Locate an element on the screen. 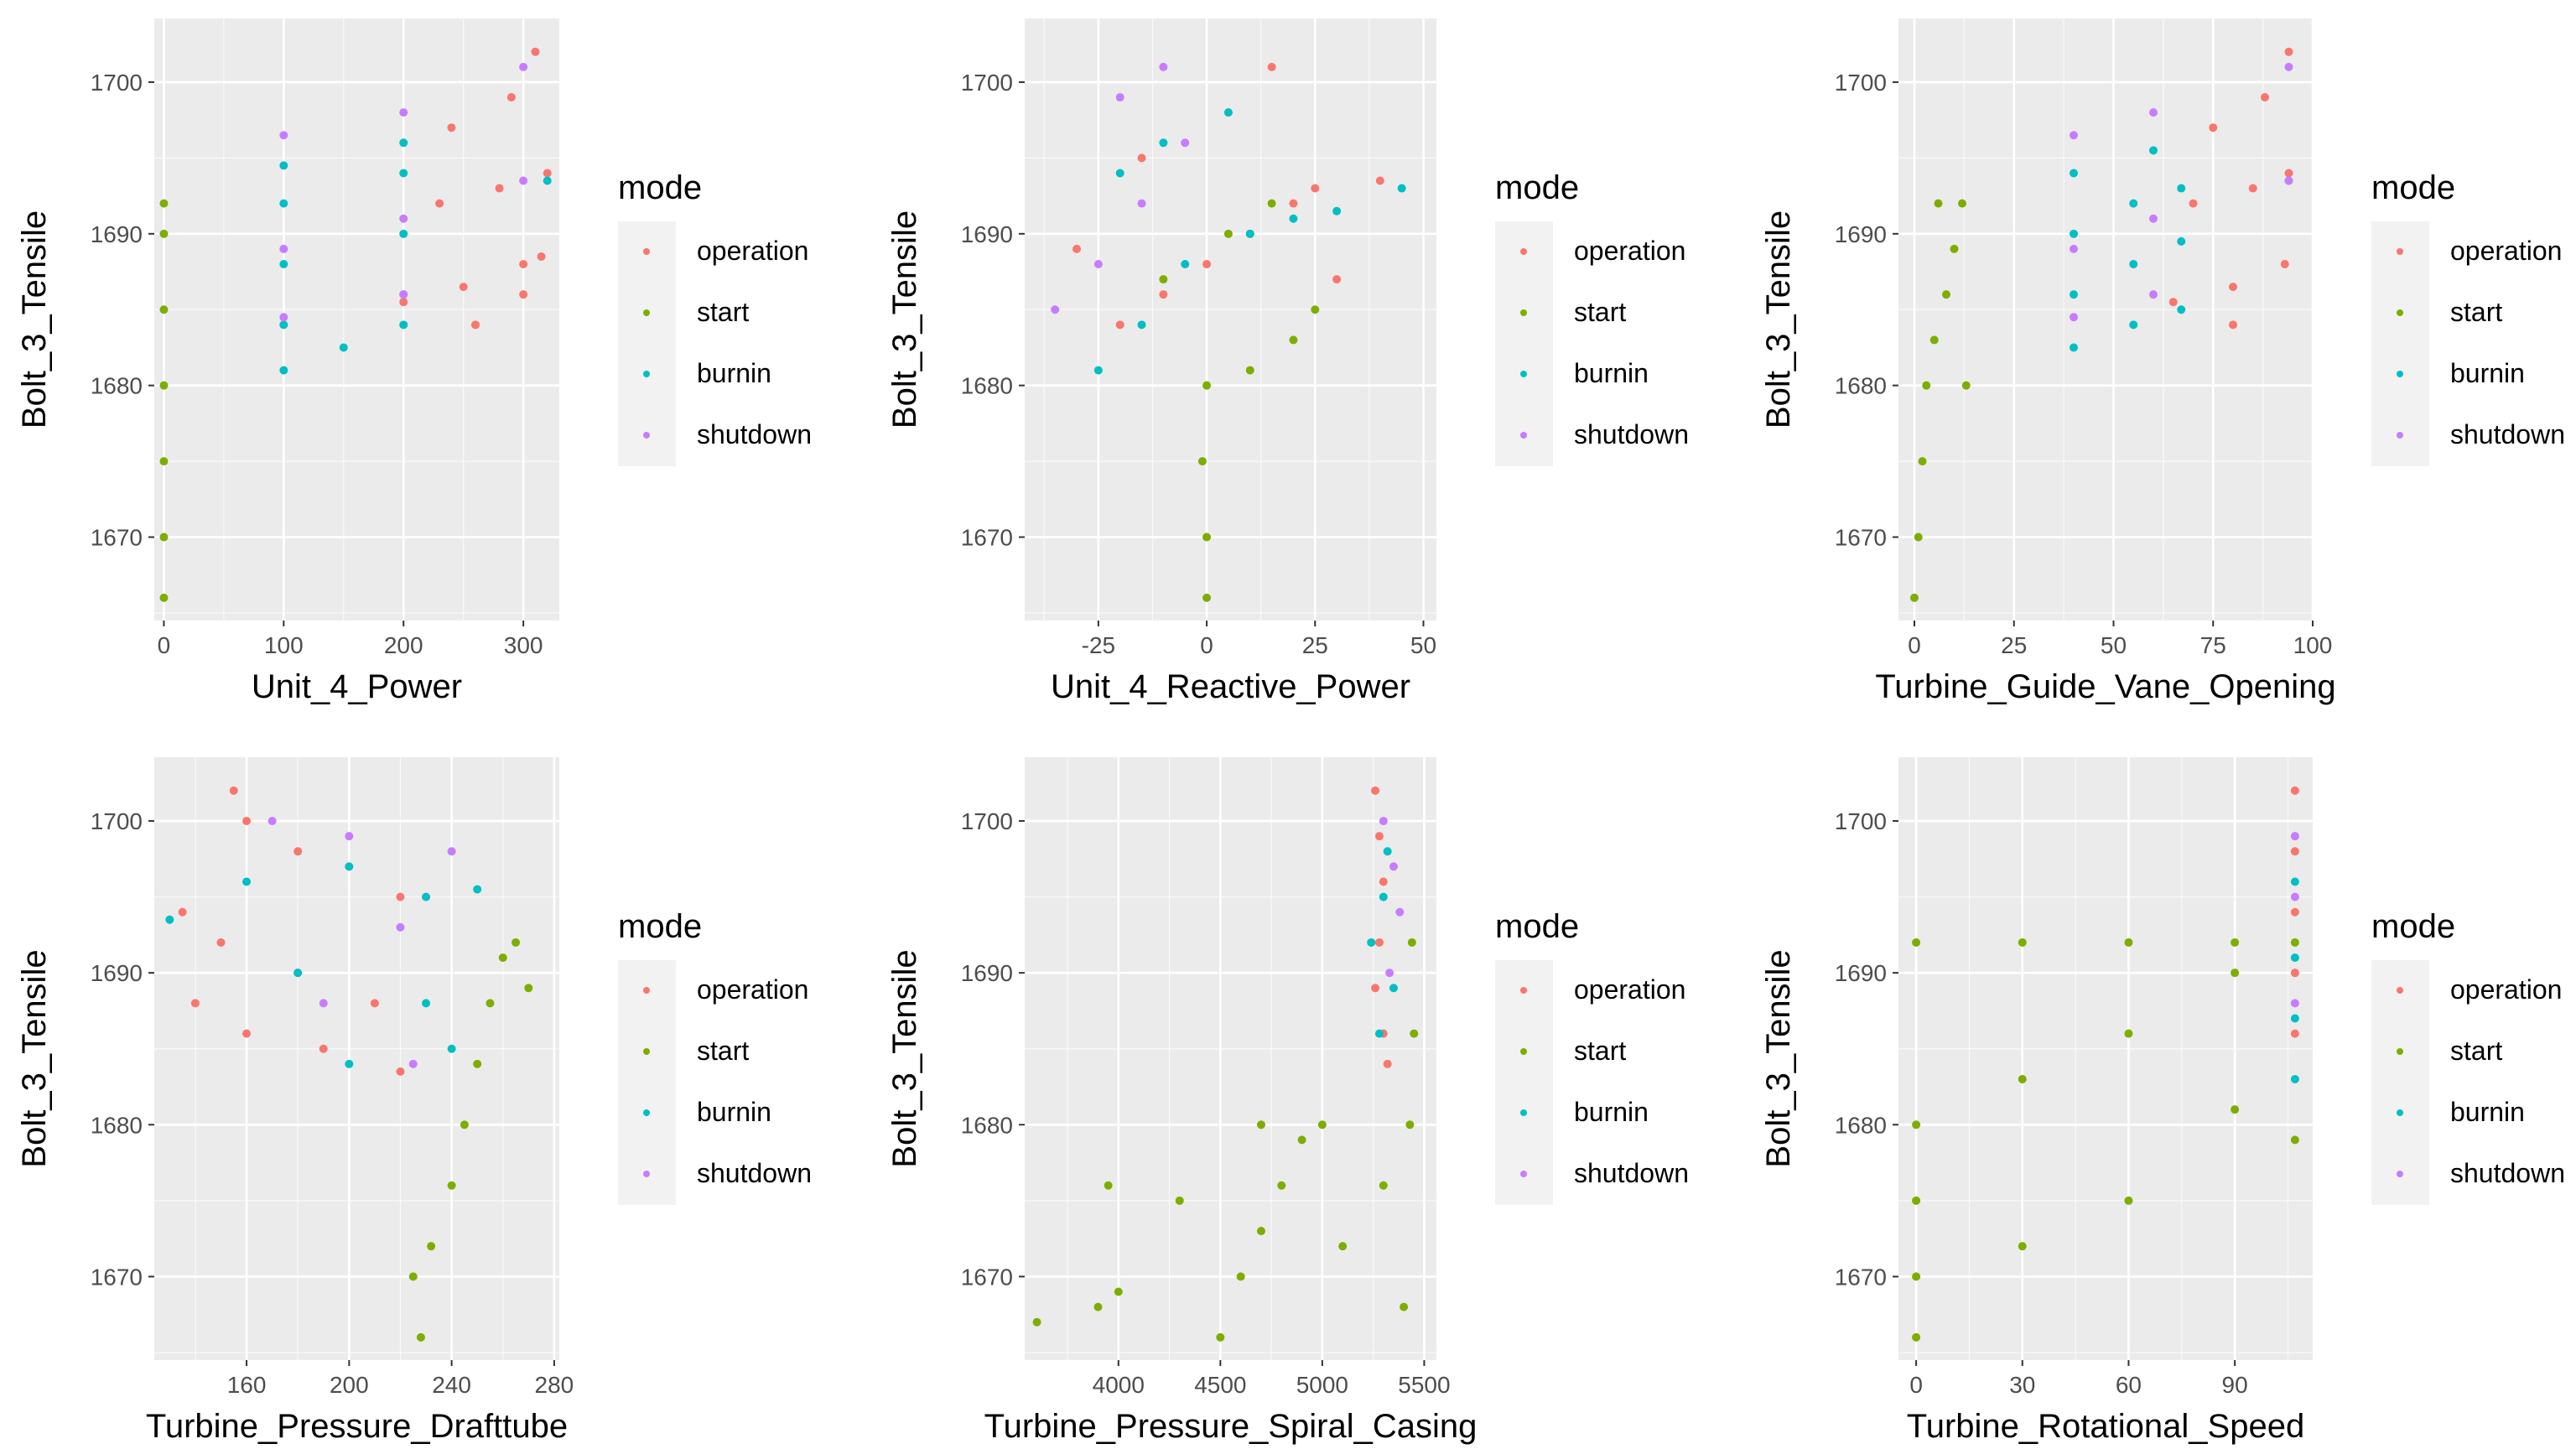  x-tick-label: 5000 is located at coordinates (1322, 1385).